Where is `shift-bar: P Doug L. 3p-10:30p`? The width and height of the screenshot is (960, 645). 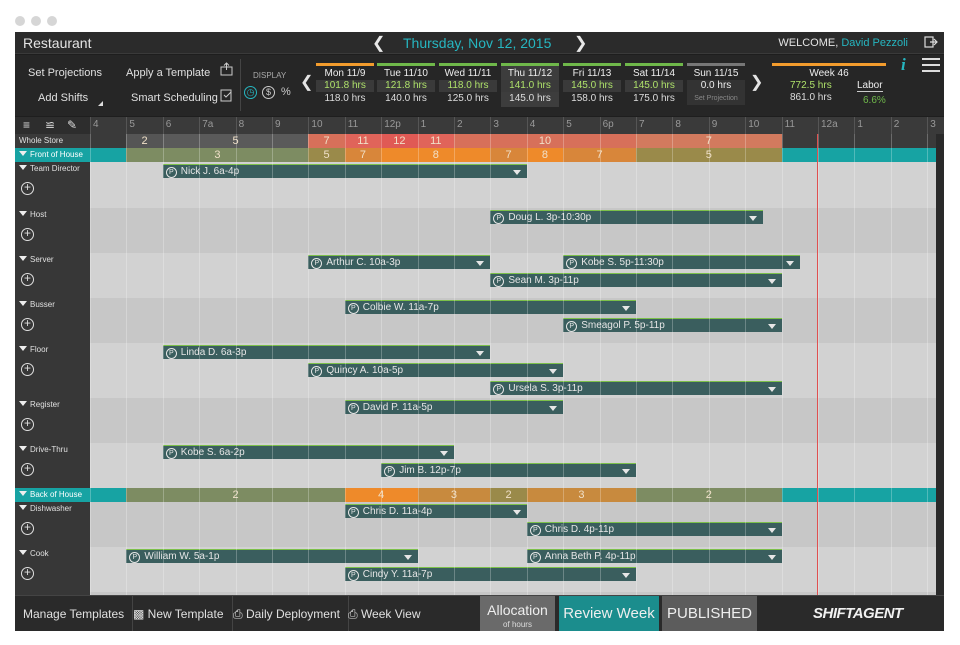 shift-bar: P Doug L. 3p-10:30p is located at coordinates (627, 217).